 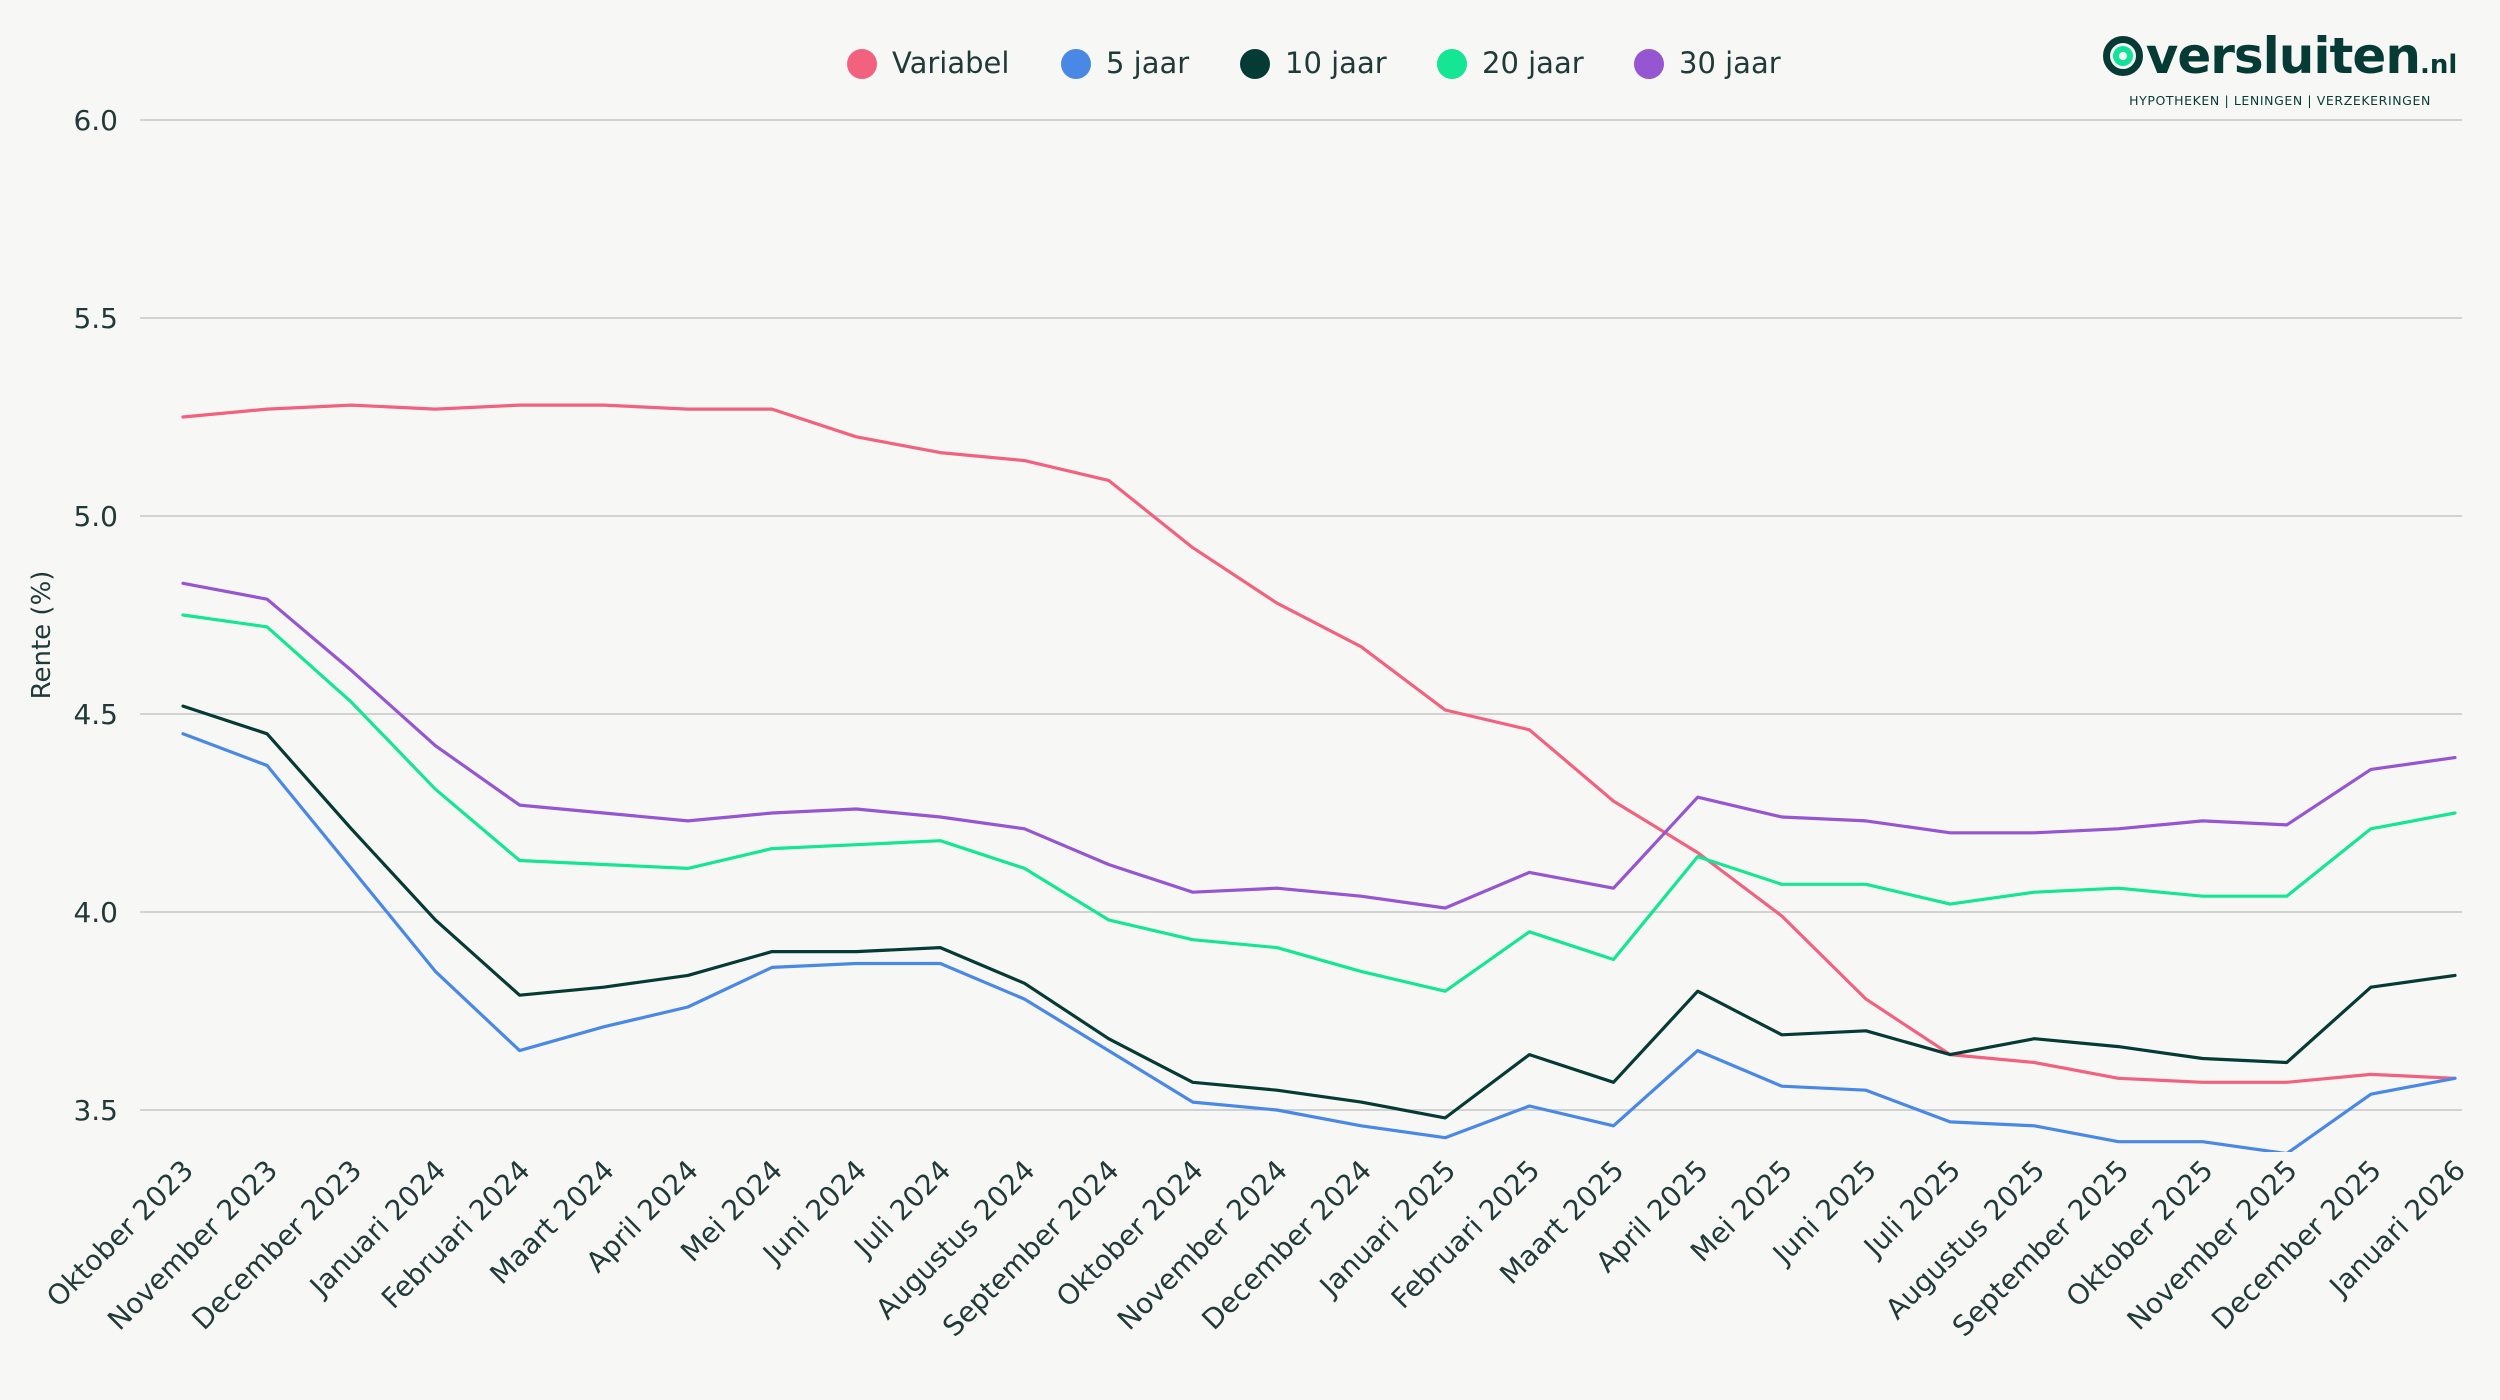 What do you see at coordinates (1466, 1235) in the screenshot?
I see `x-tick-label: Februari 2025` at bounding box center [1466, 1235].